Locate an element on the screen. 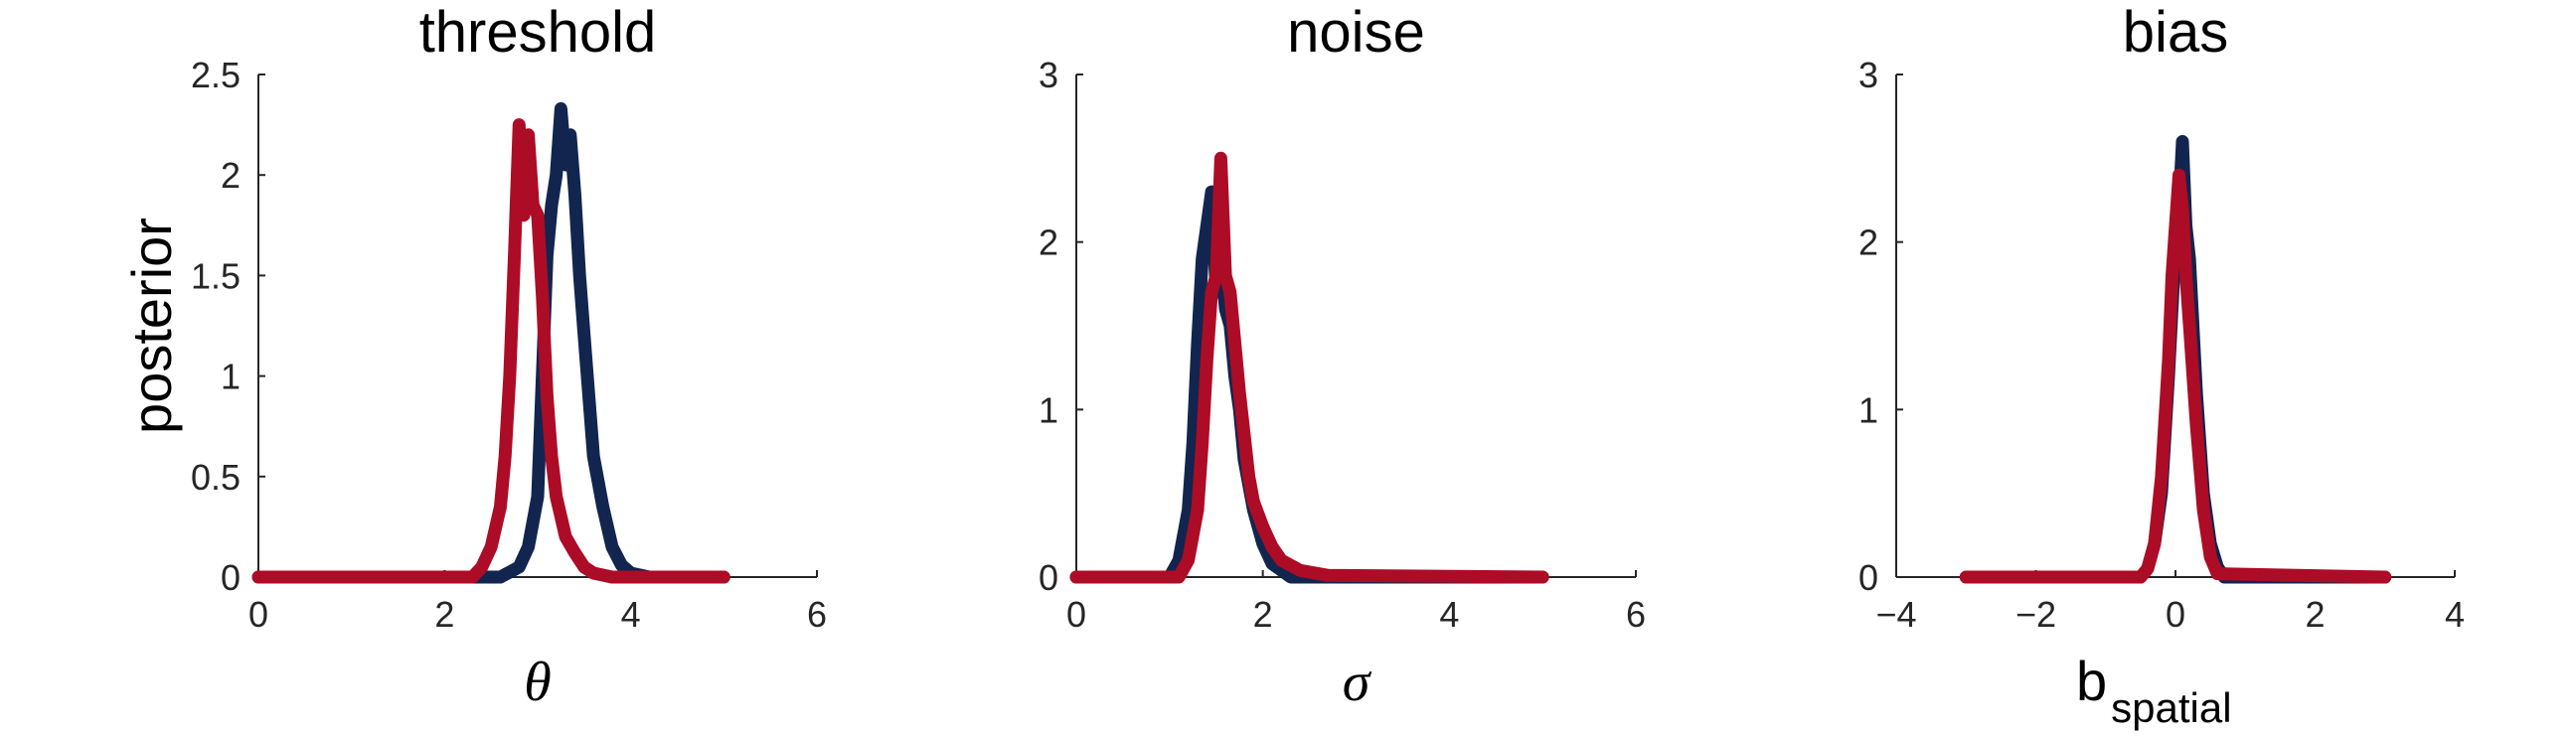 This screenshot has height=737, width=2576. y-axis-label: posterior is located at coordinates (151, 326).